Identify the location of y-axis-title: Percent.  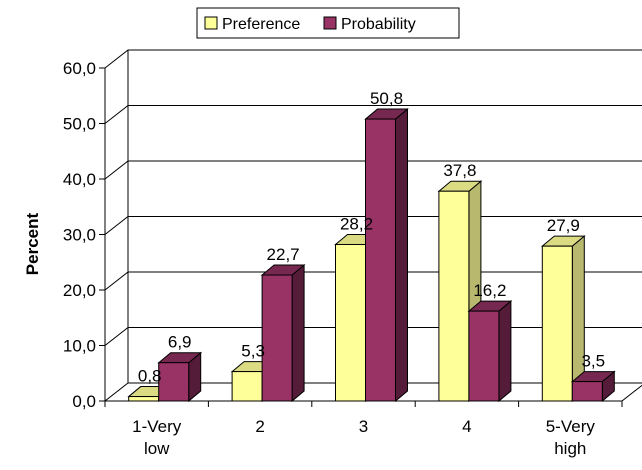
(32, 243).